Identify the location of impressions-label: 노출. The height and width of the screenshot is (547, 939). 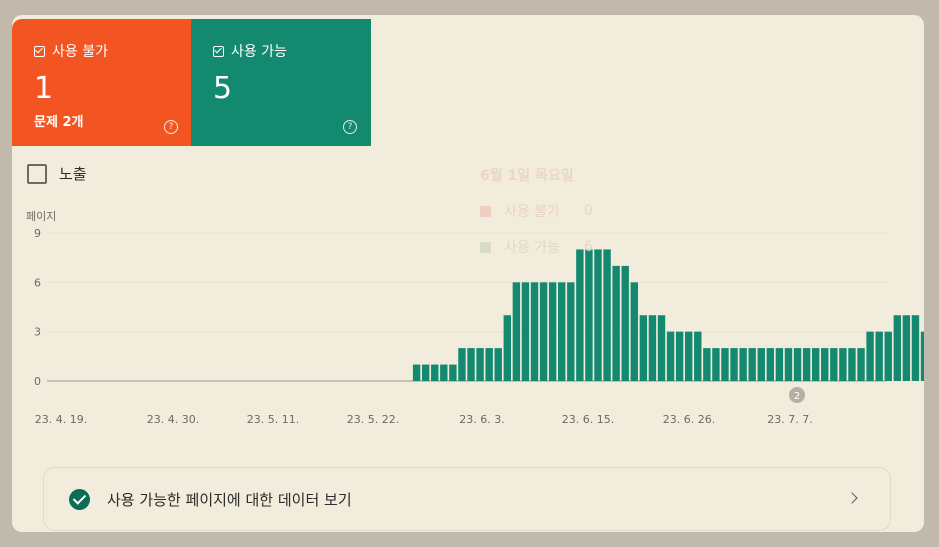
(73, 174).